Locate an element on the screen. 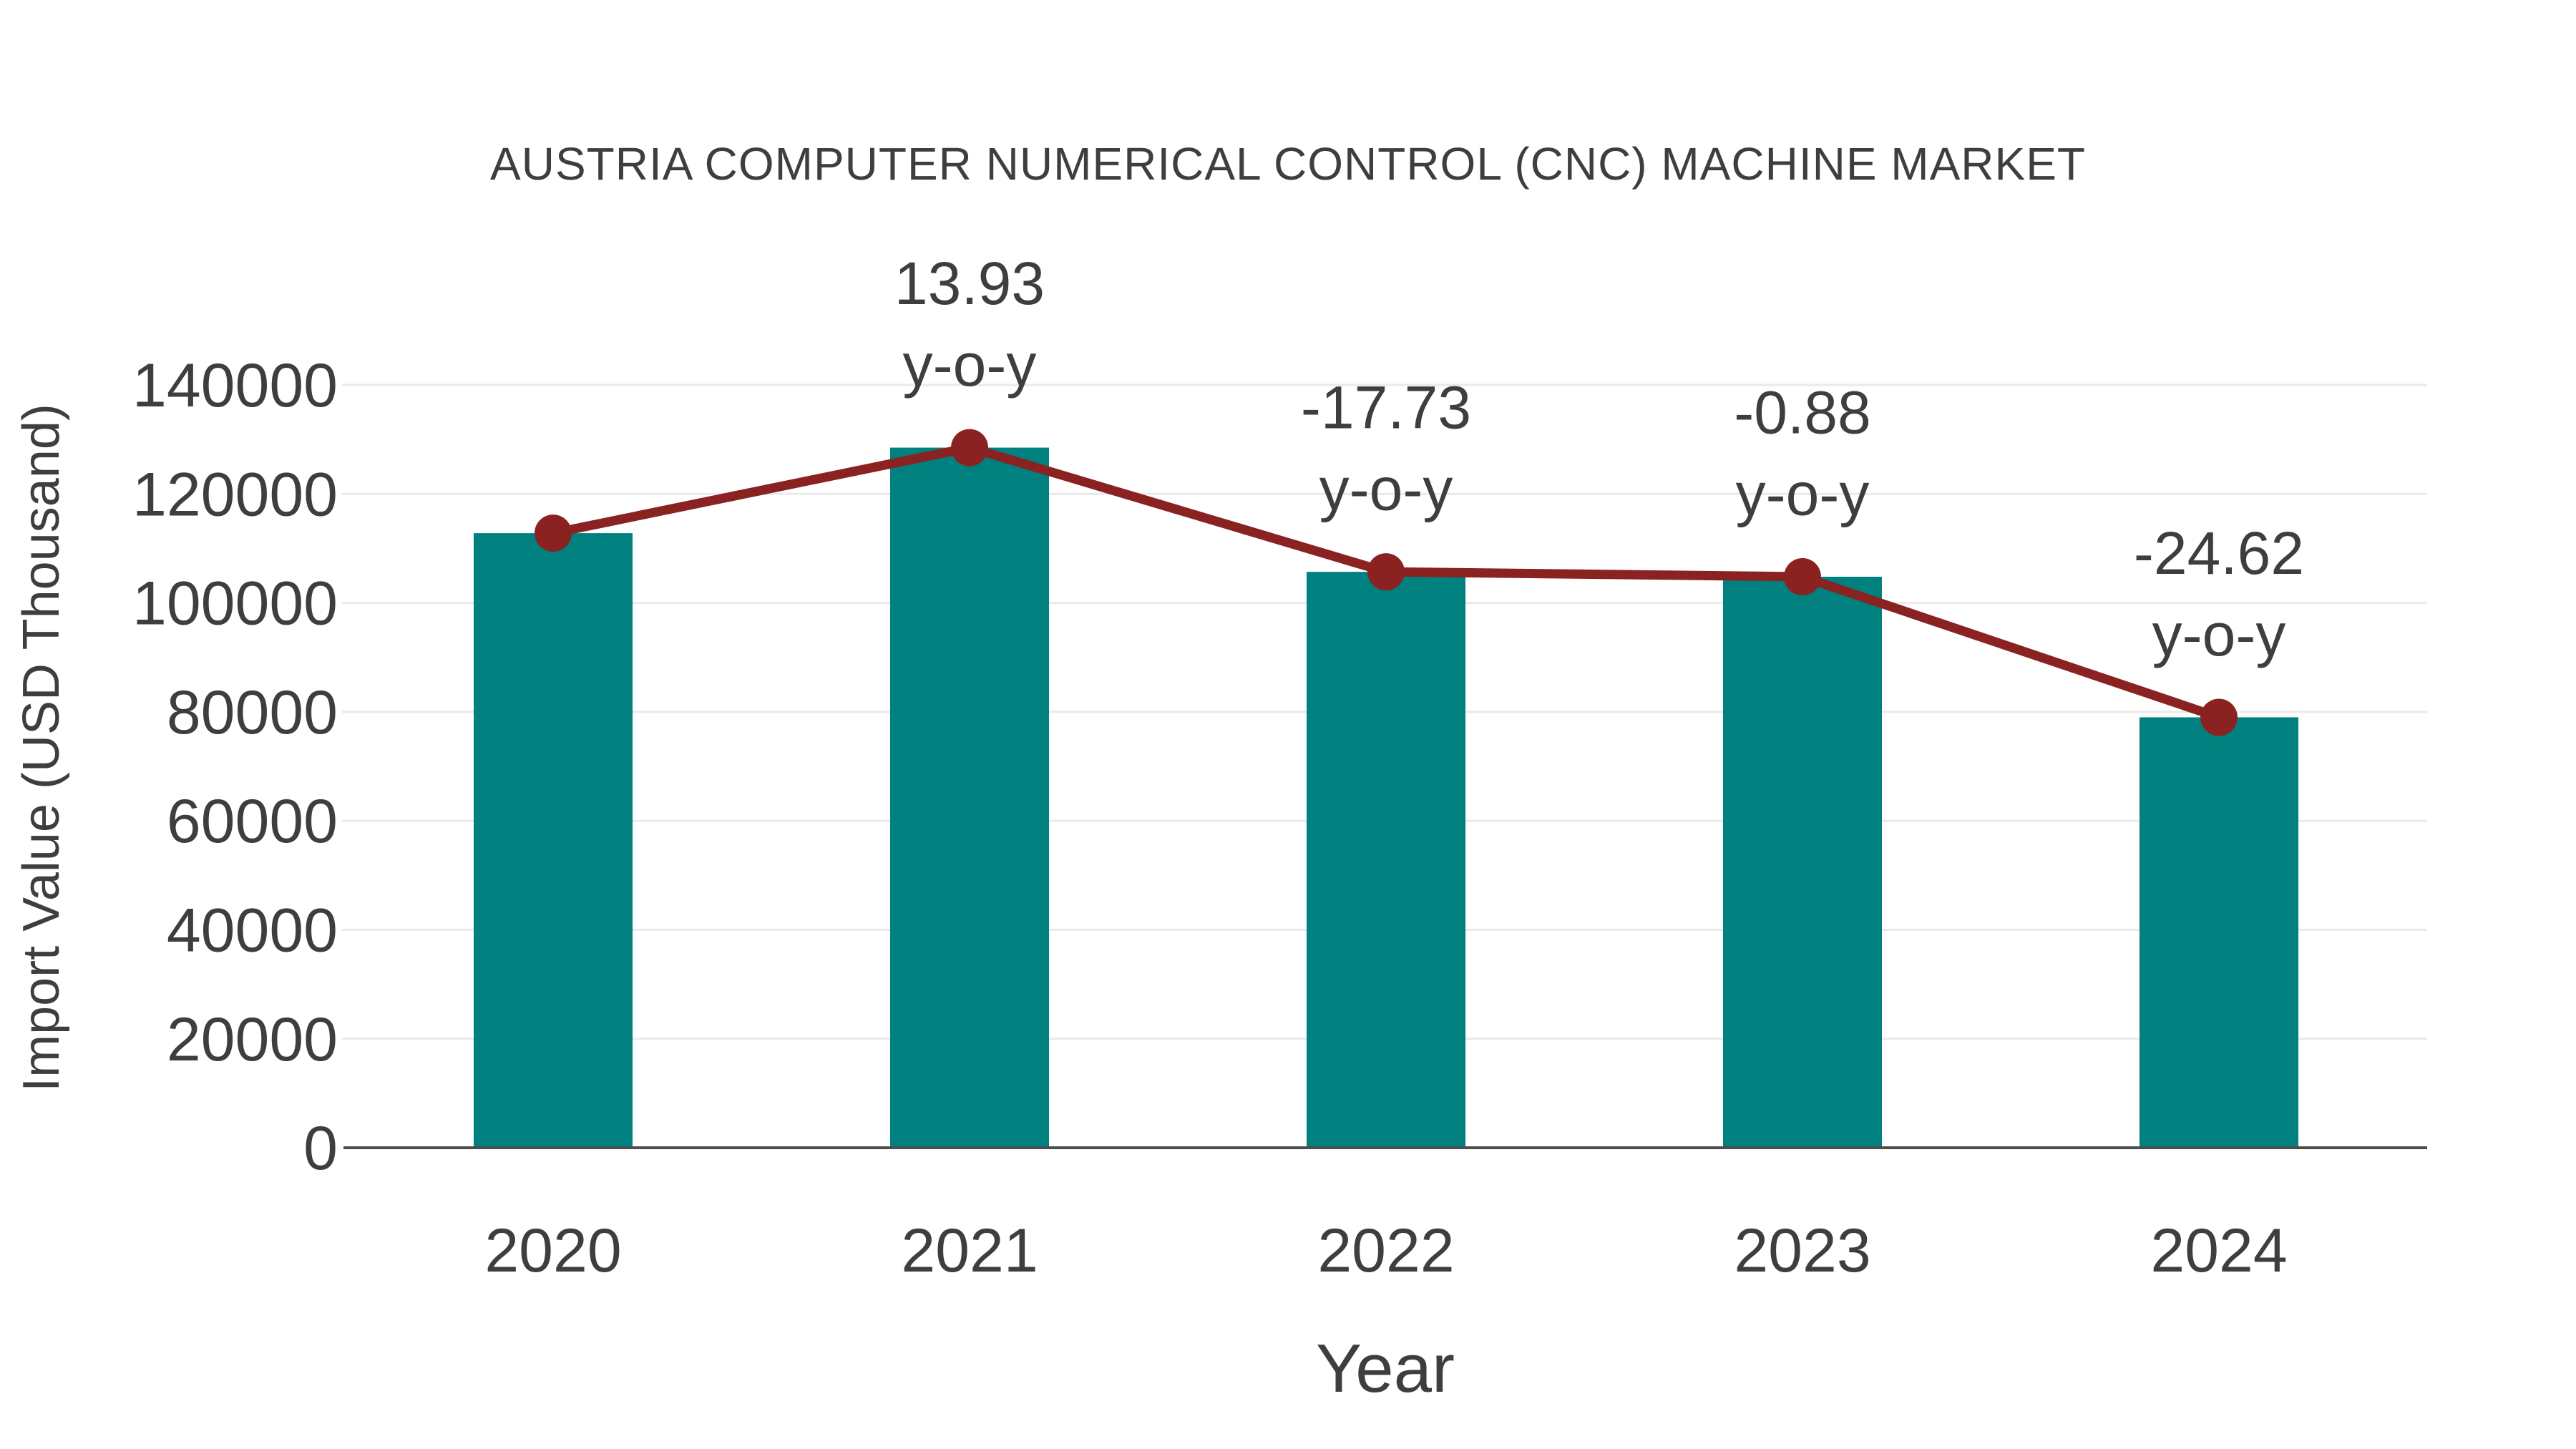  y-tick-label: 40000 is located at coordinates (252, 931).